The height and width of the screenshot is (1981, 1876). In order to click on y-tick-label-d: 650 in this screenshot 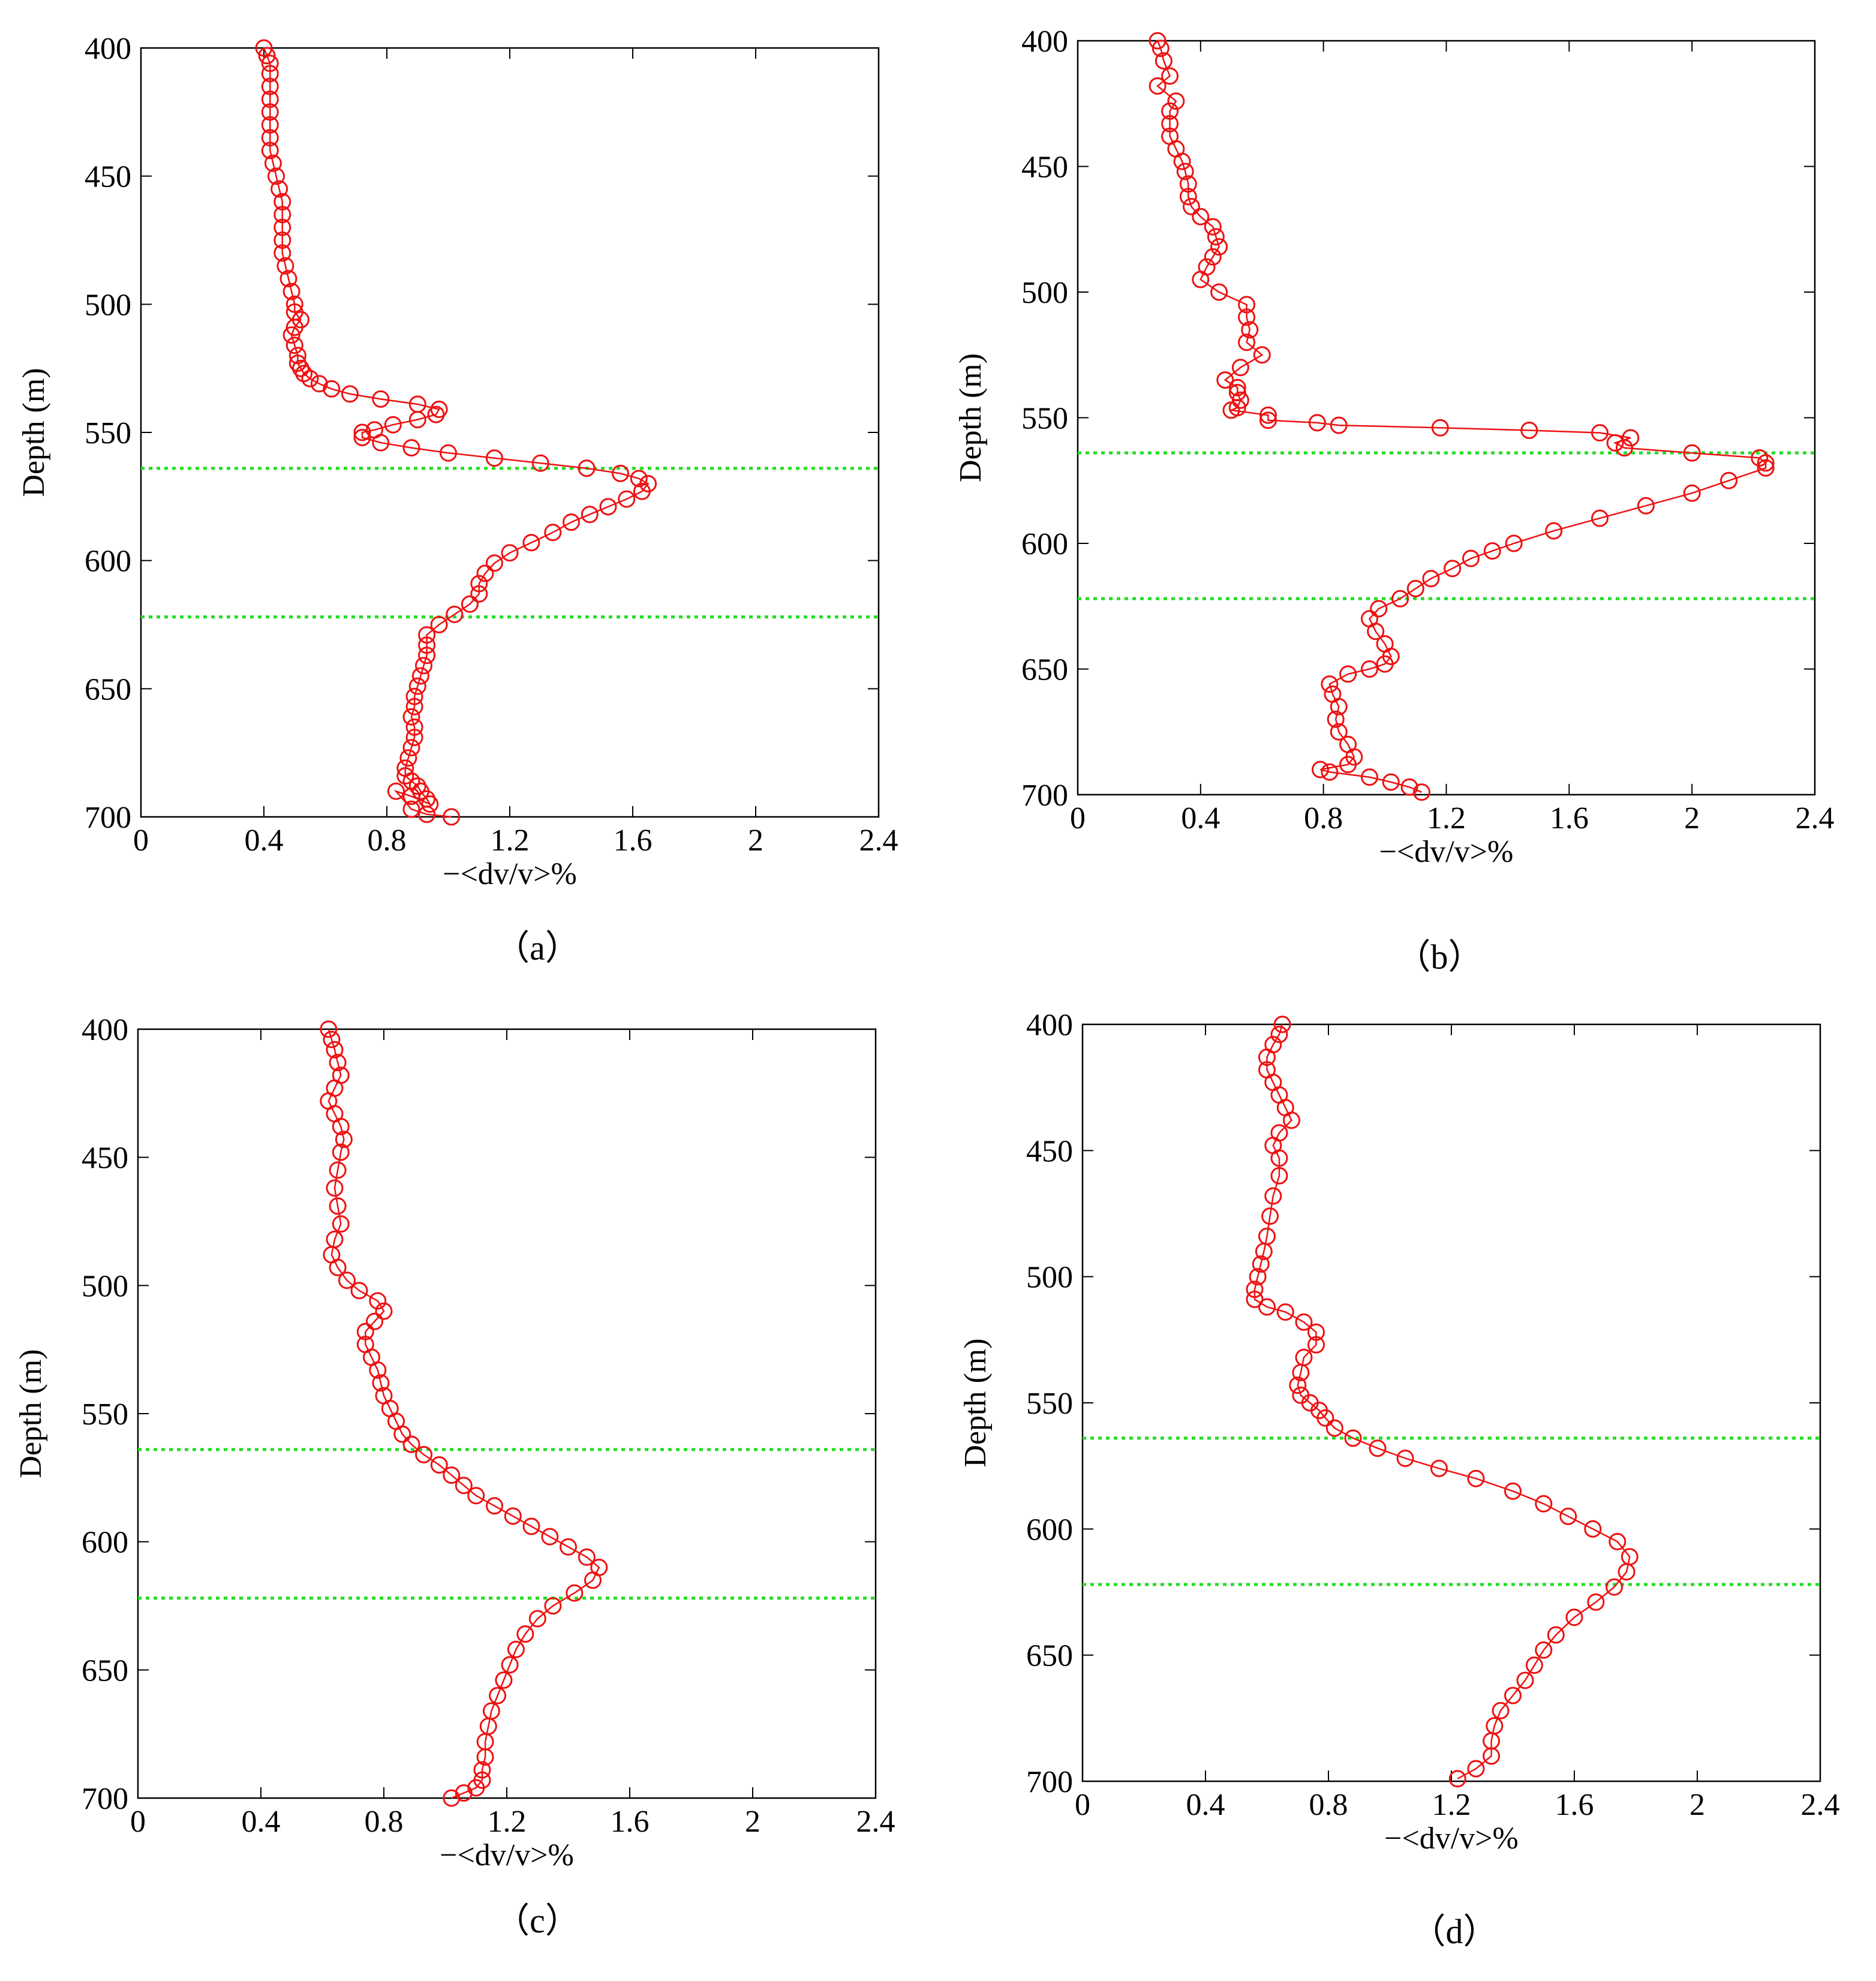, I will do `click(1050, 1656)`.